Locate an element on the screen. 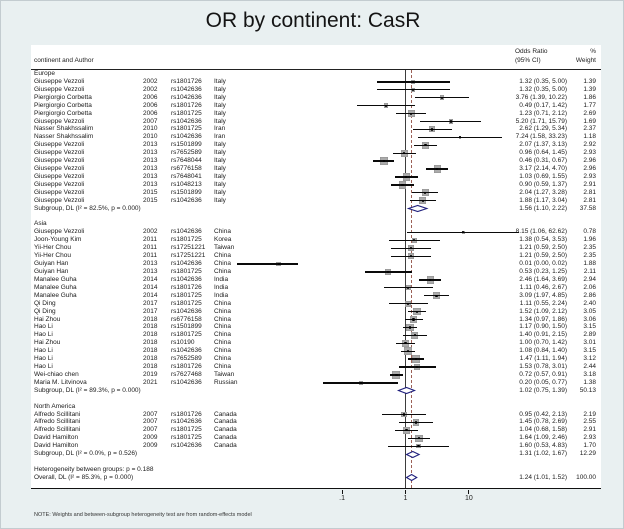 This screenshot has width=624, height=529. column-header-percent: % is located at coordinates (593, 51).